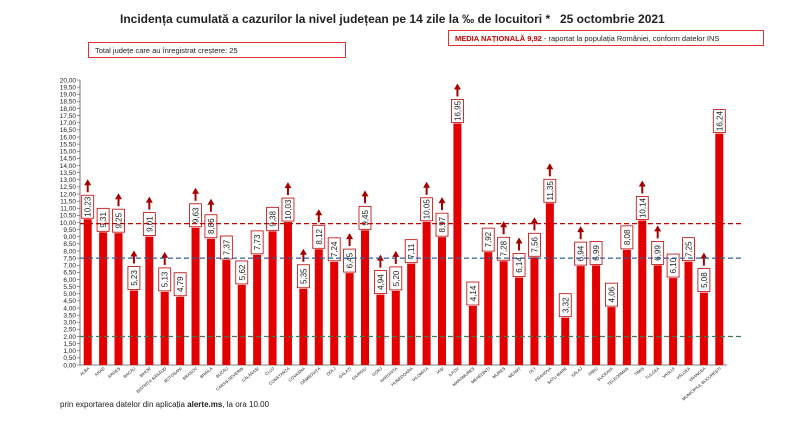 Image resolution: width=800 pixels, height=447 pixels. I want to click on svg-text: 6,94, so click(581, 253).